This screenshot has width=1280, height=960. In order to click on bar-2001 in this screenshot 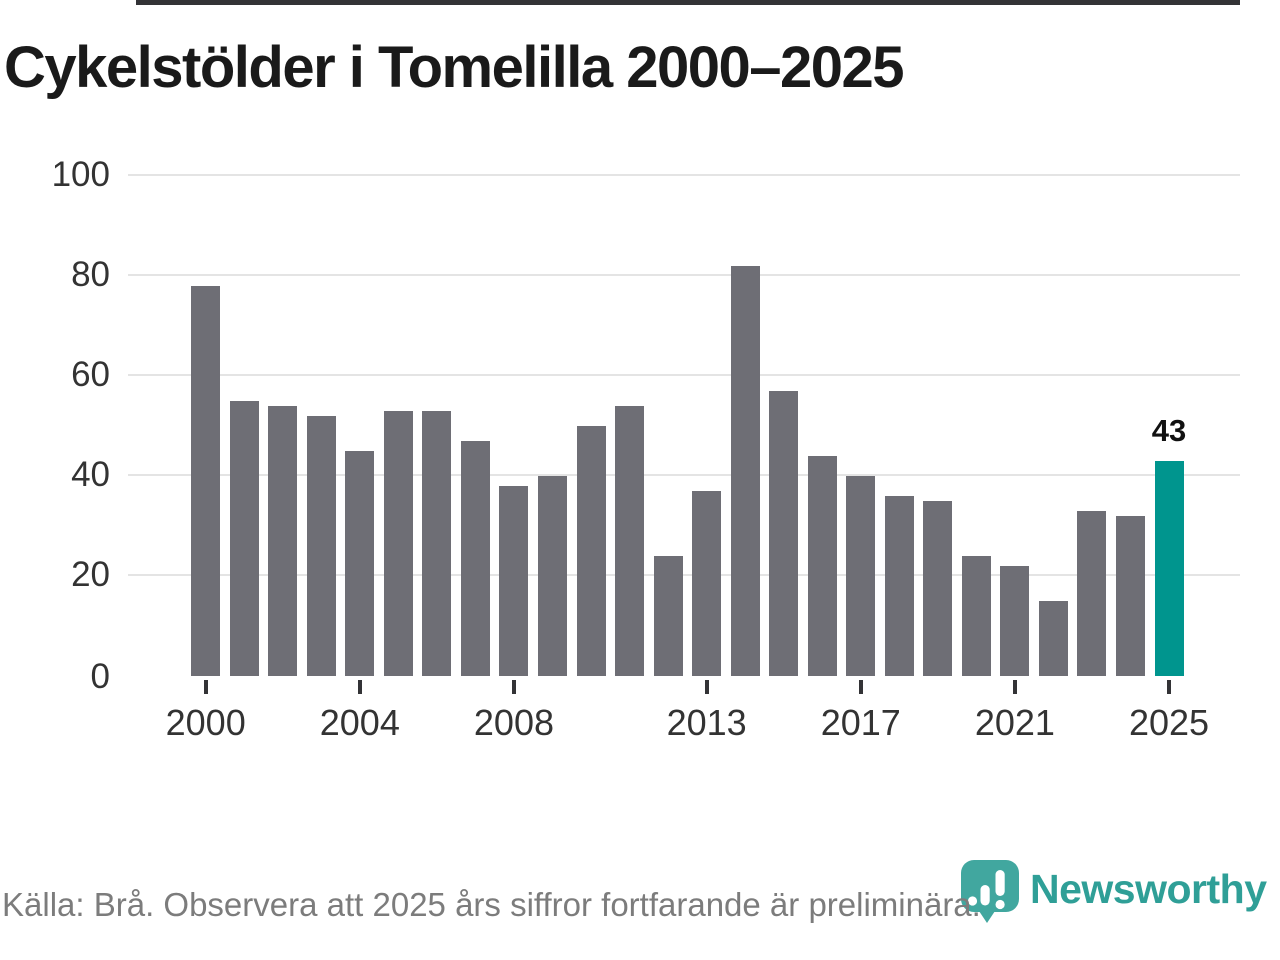, I will do `click(244, 538)`.